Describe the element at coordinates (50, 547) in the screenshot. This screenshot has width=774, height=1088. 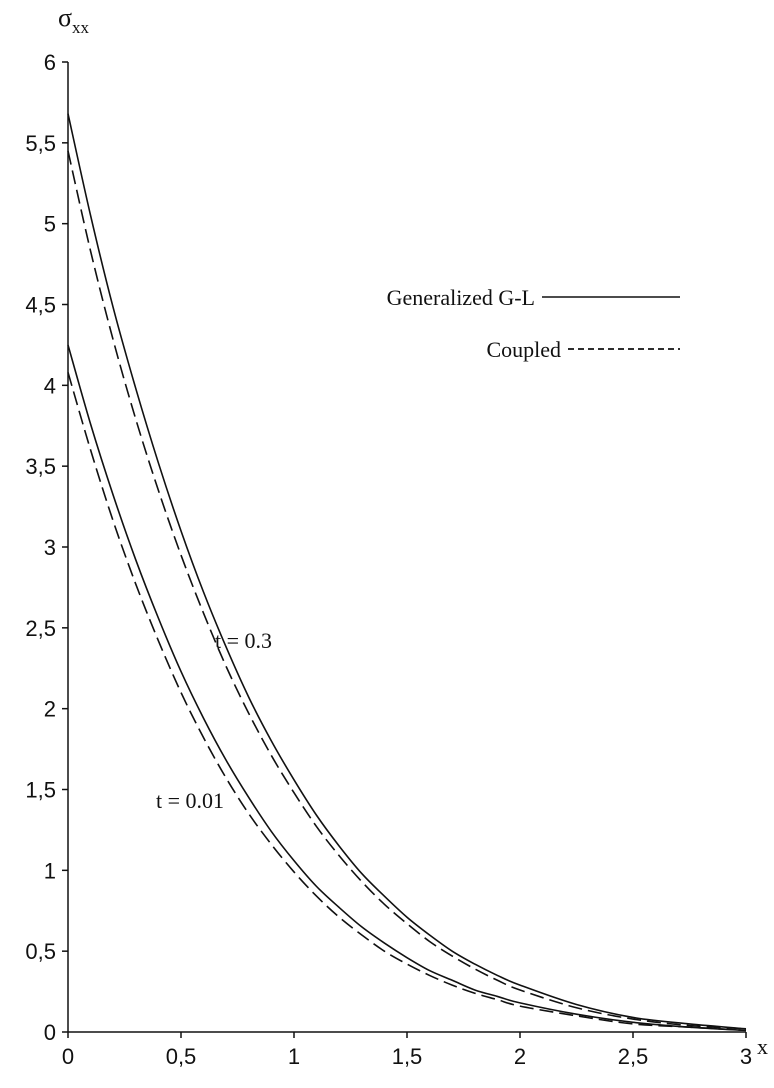
I see `y-tick-label: 3` at that location.